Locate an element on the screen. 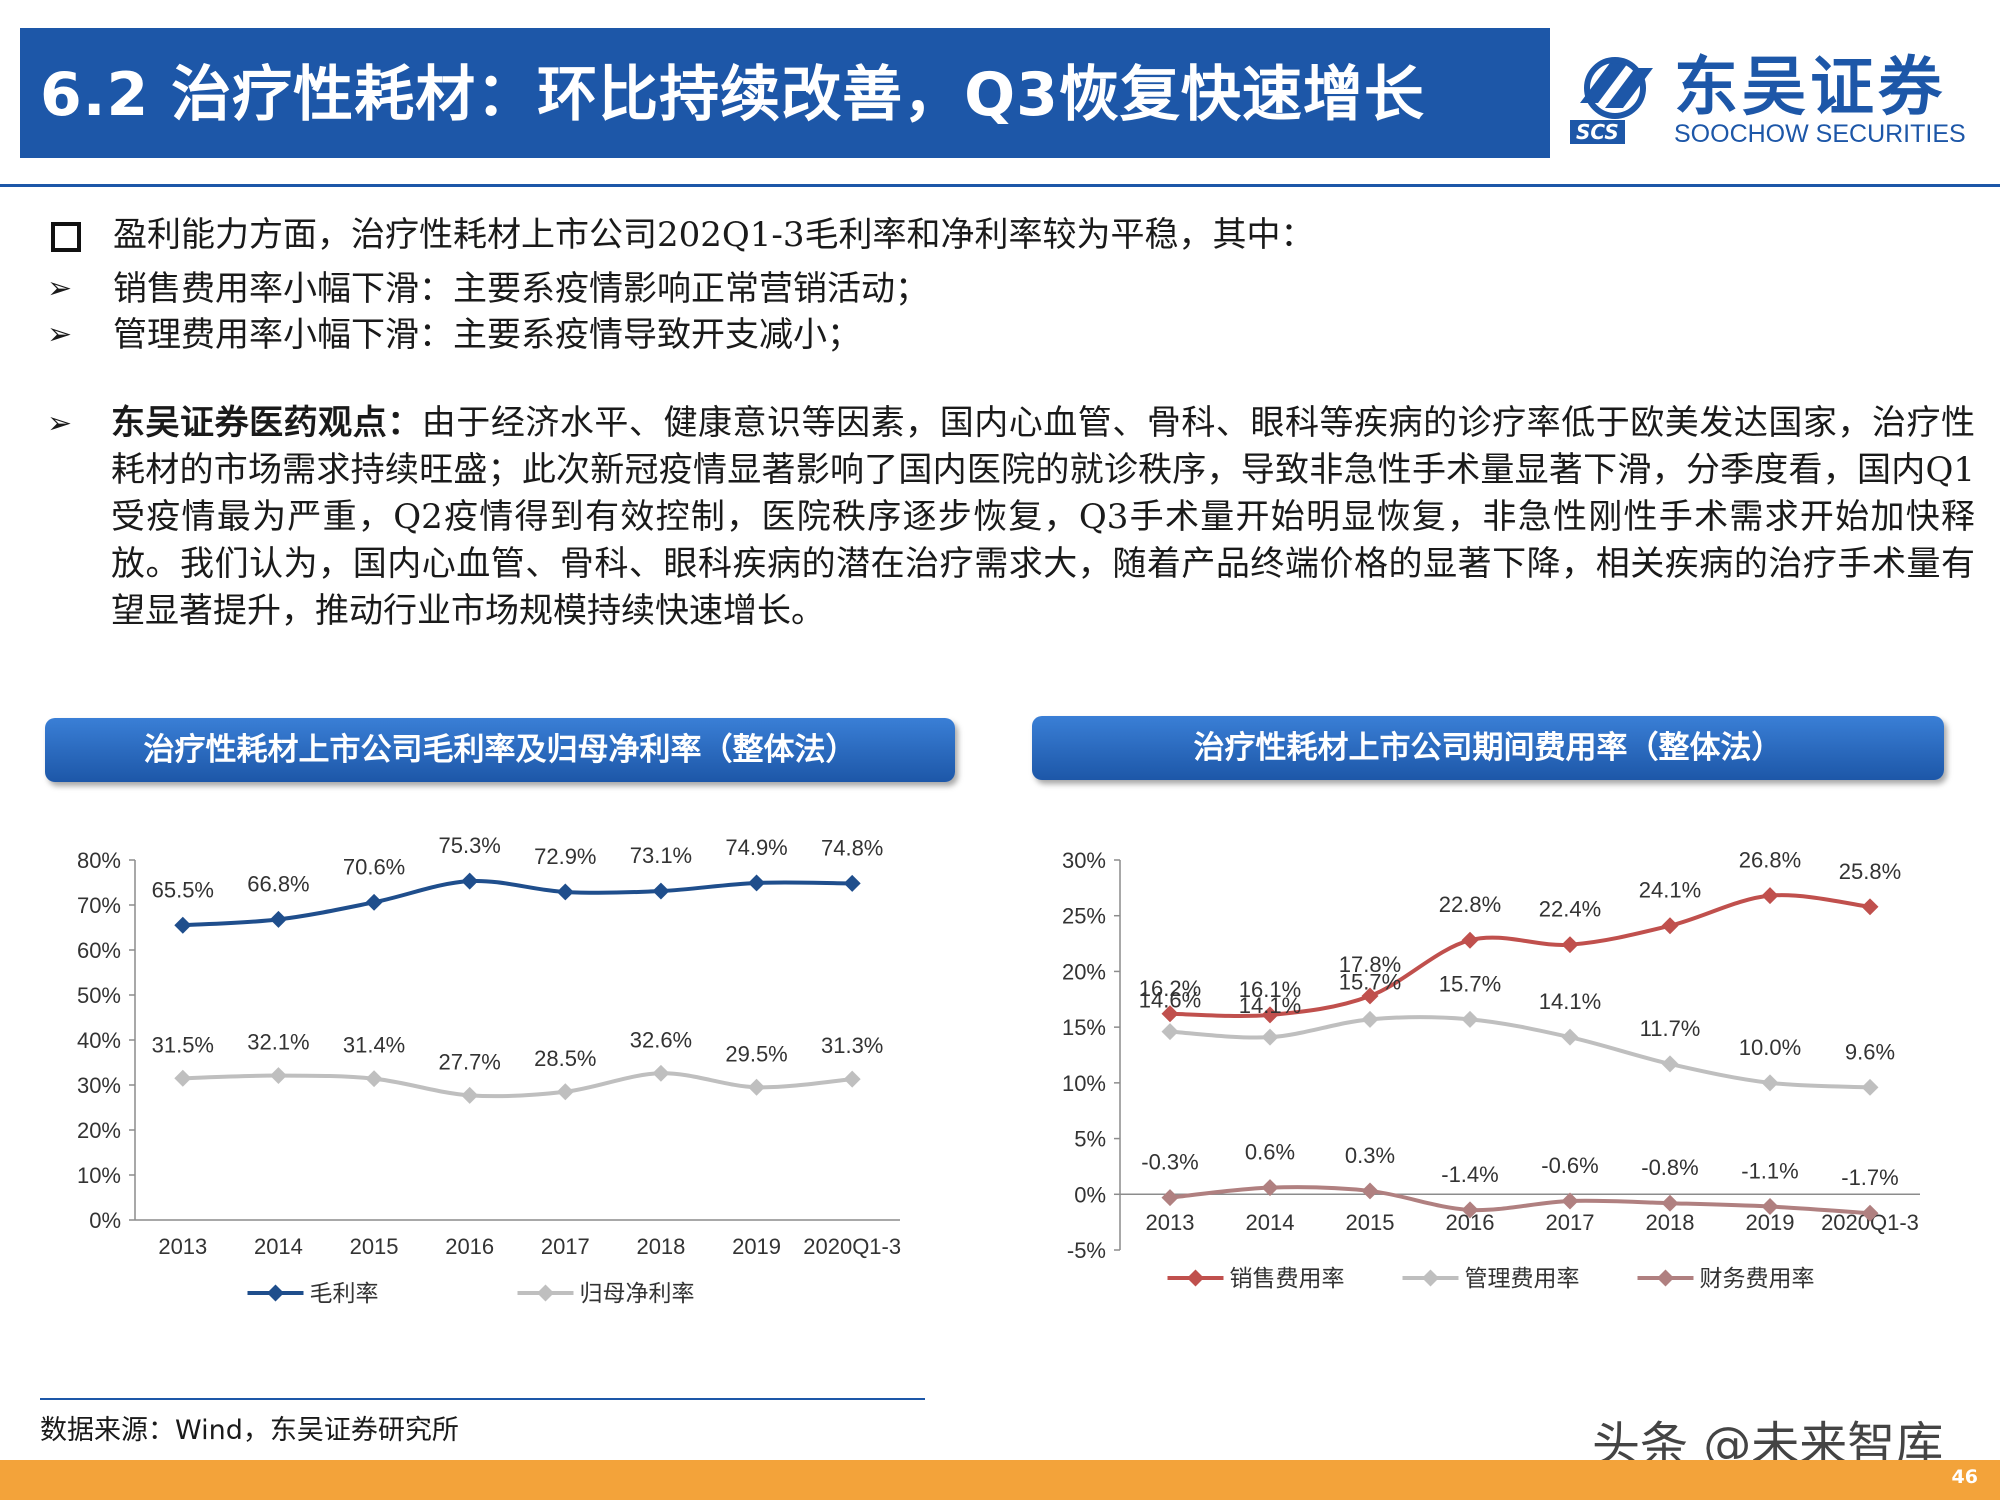 This screenshot has height=1500, width=2000. scs-logo-icon is located at coordinates (1616, 88).